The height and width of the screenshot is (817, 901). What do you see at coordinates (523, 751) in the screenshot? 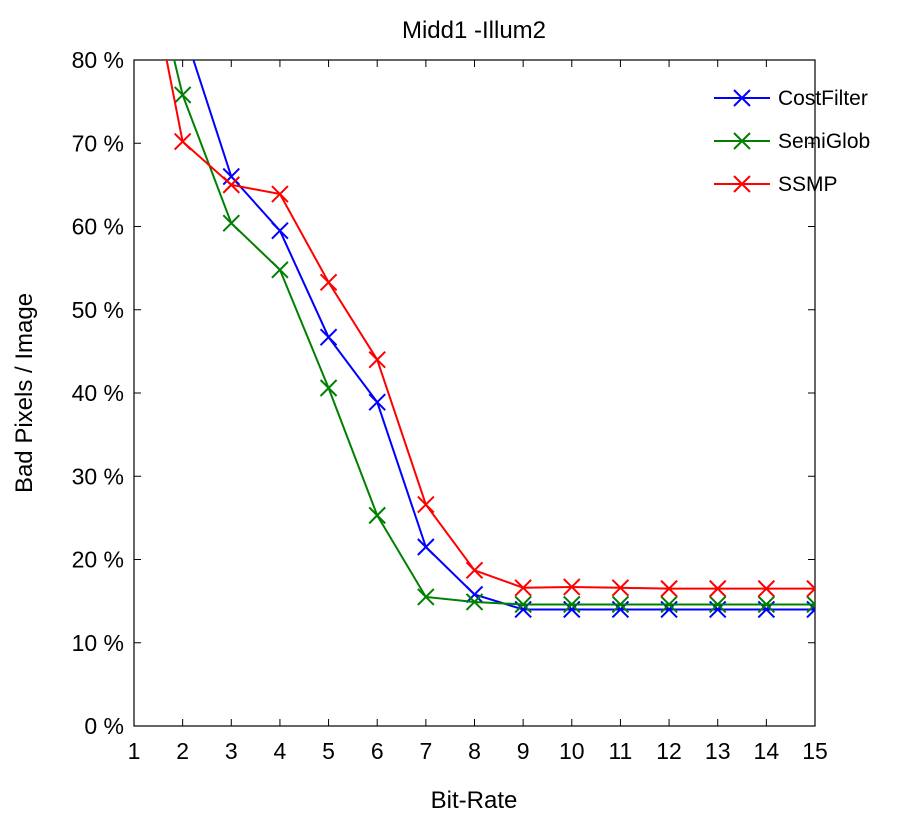
I see `x-tick-label: 9` at bounding box center [523, 751].